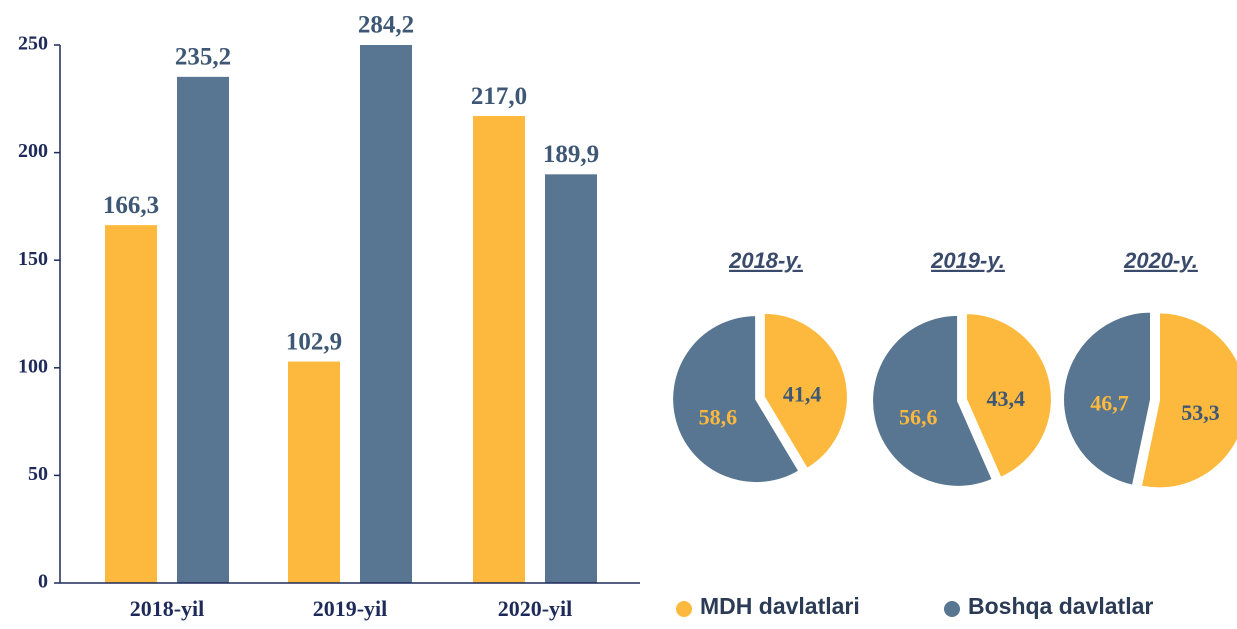 This screenshot has height=629, width=1237. I want to click on value-label: 235,2, so click(203, 57).